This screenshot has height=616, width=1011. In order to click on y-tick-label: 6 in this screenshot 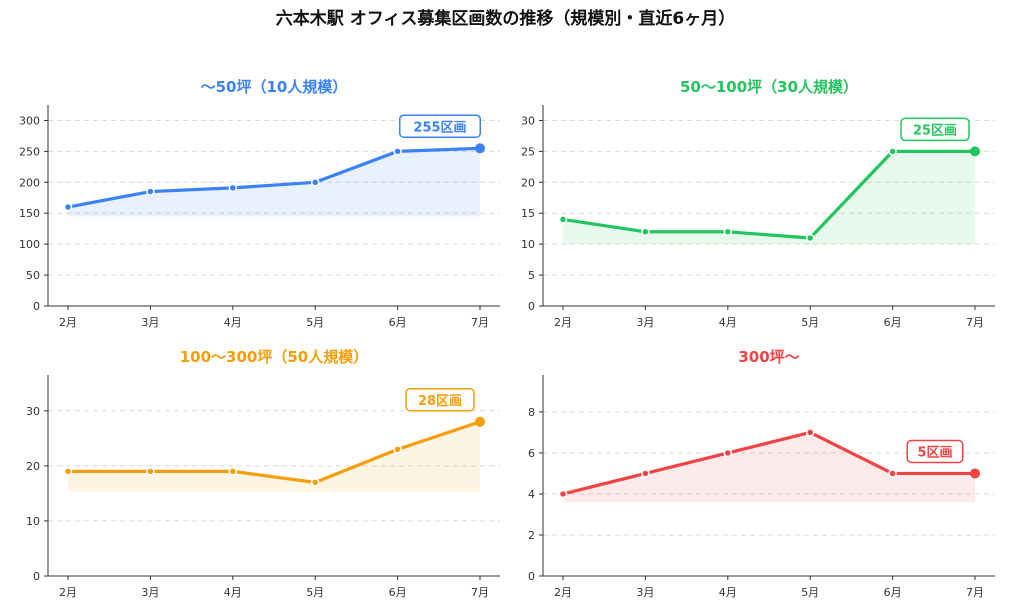, I will do `click(531, 453)`.